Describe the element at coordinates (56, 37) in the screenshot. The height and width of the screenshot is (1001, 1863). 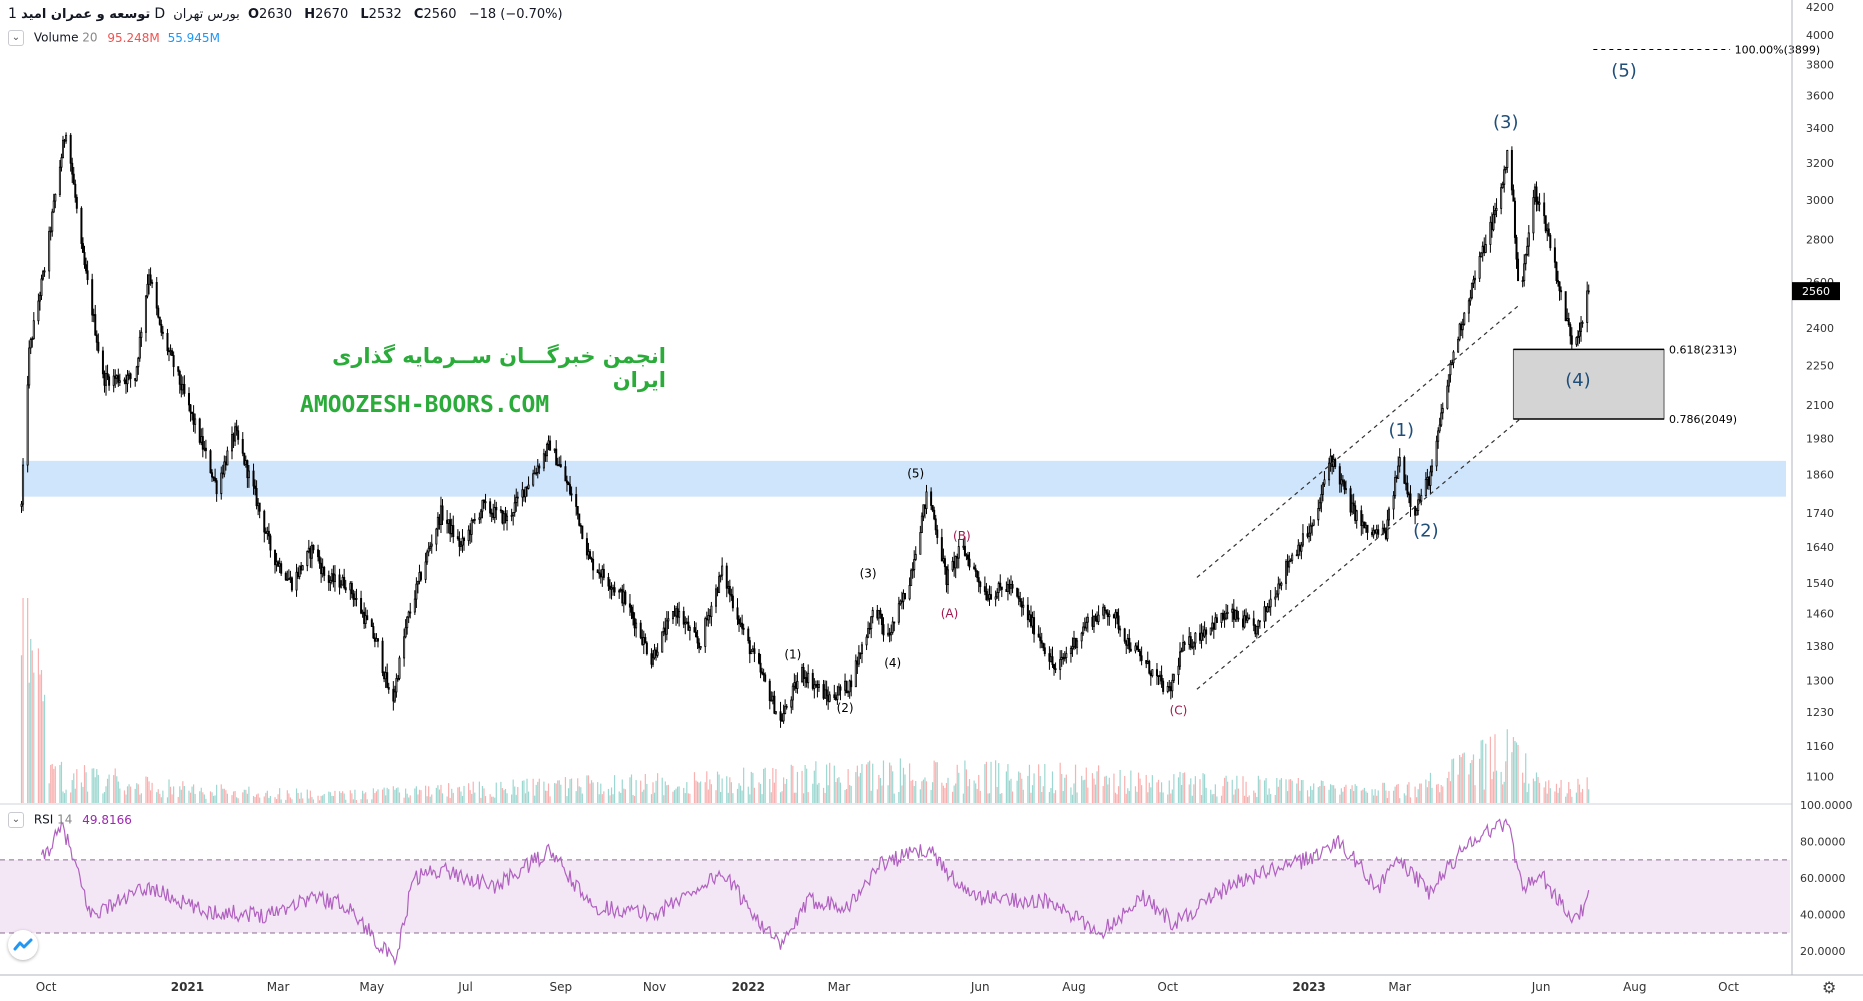
I see `volume-name: Volume` at that location.